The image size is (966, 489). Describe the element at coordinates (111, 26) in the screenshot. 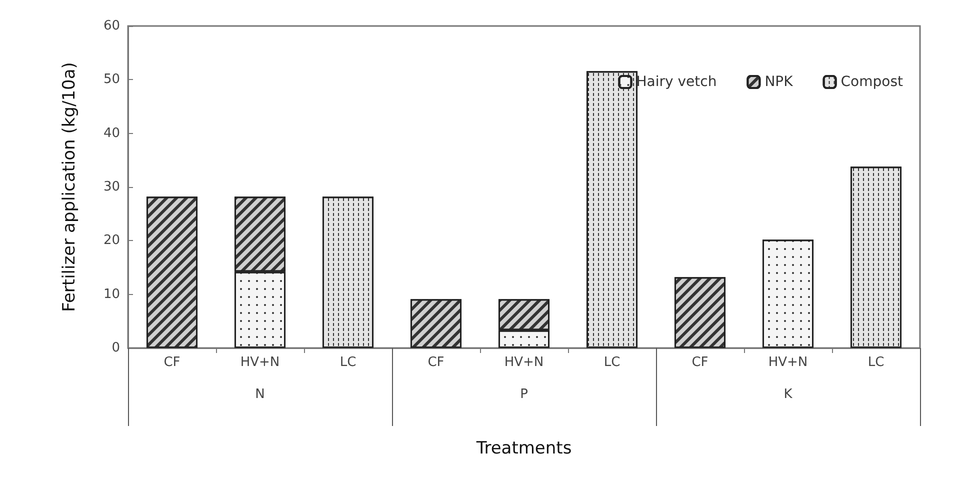

I see `y-tick-label: 60` at that location.